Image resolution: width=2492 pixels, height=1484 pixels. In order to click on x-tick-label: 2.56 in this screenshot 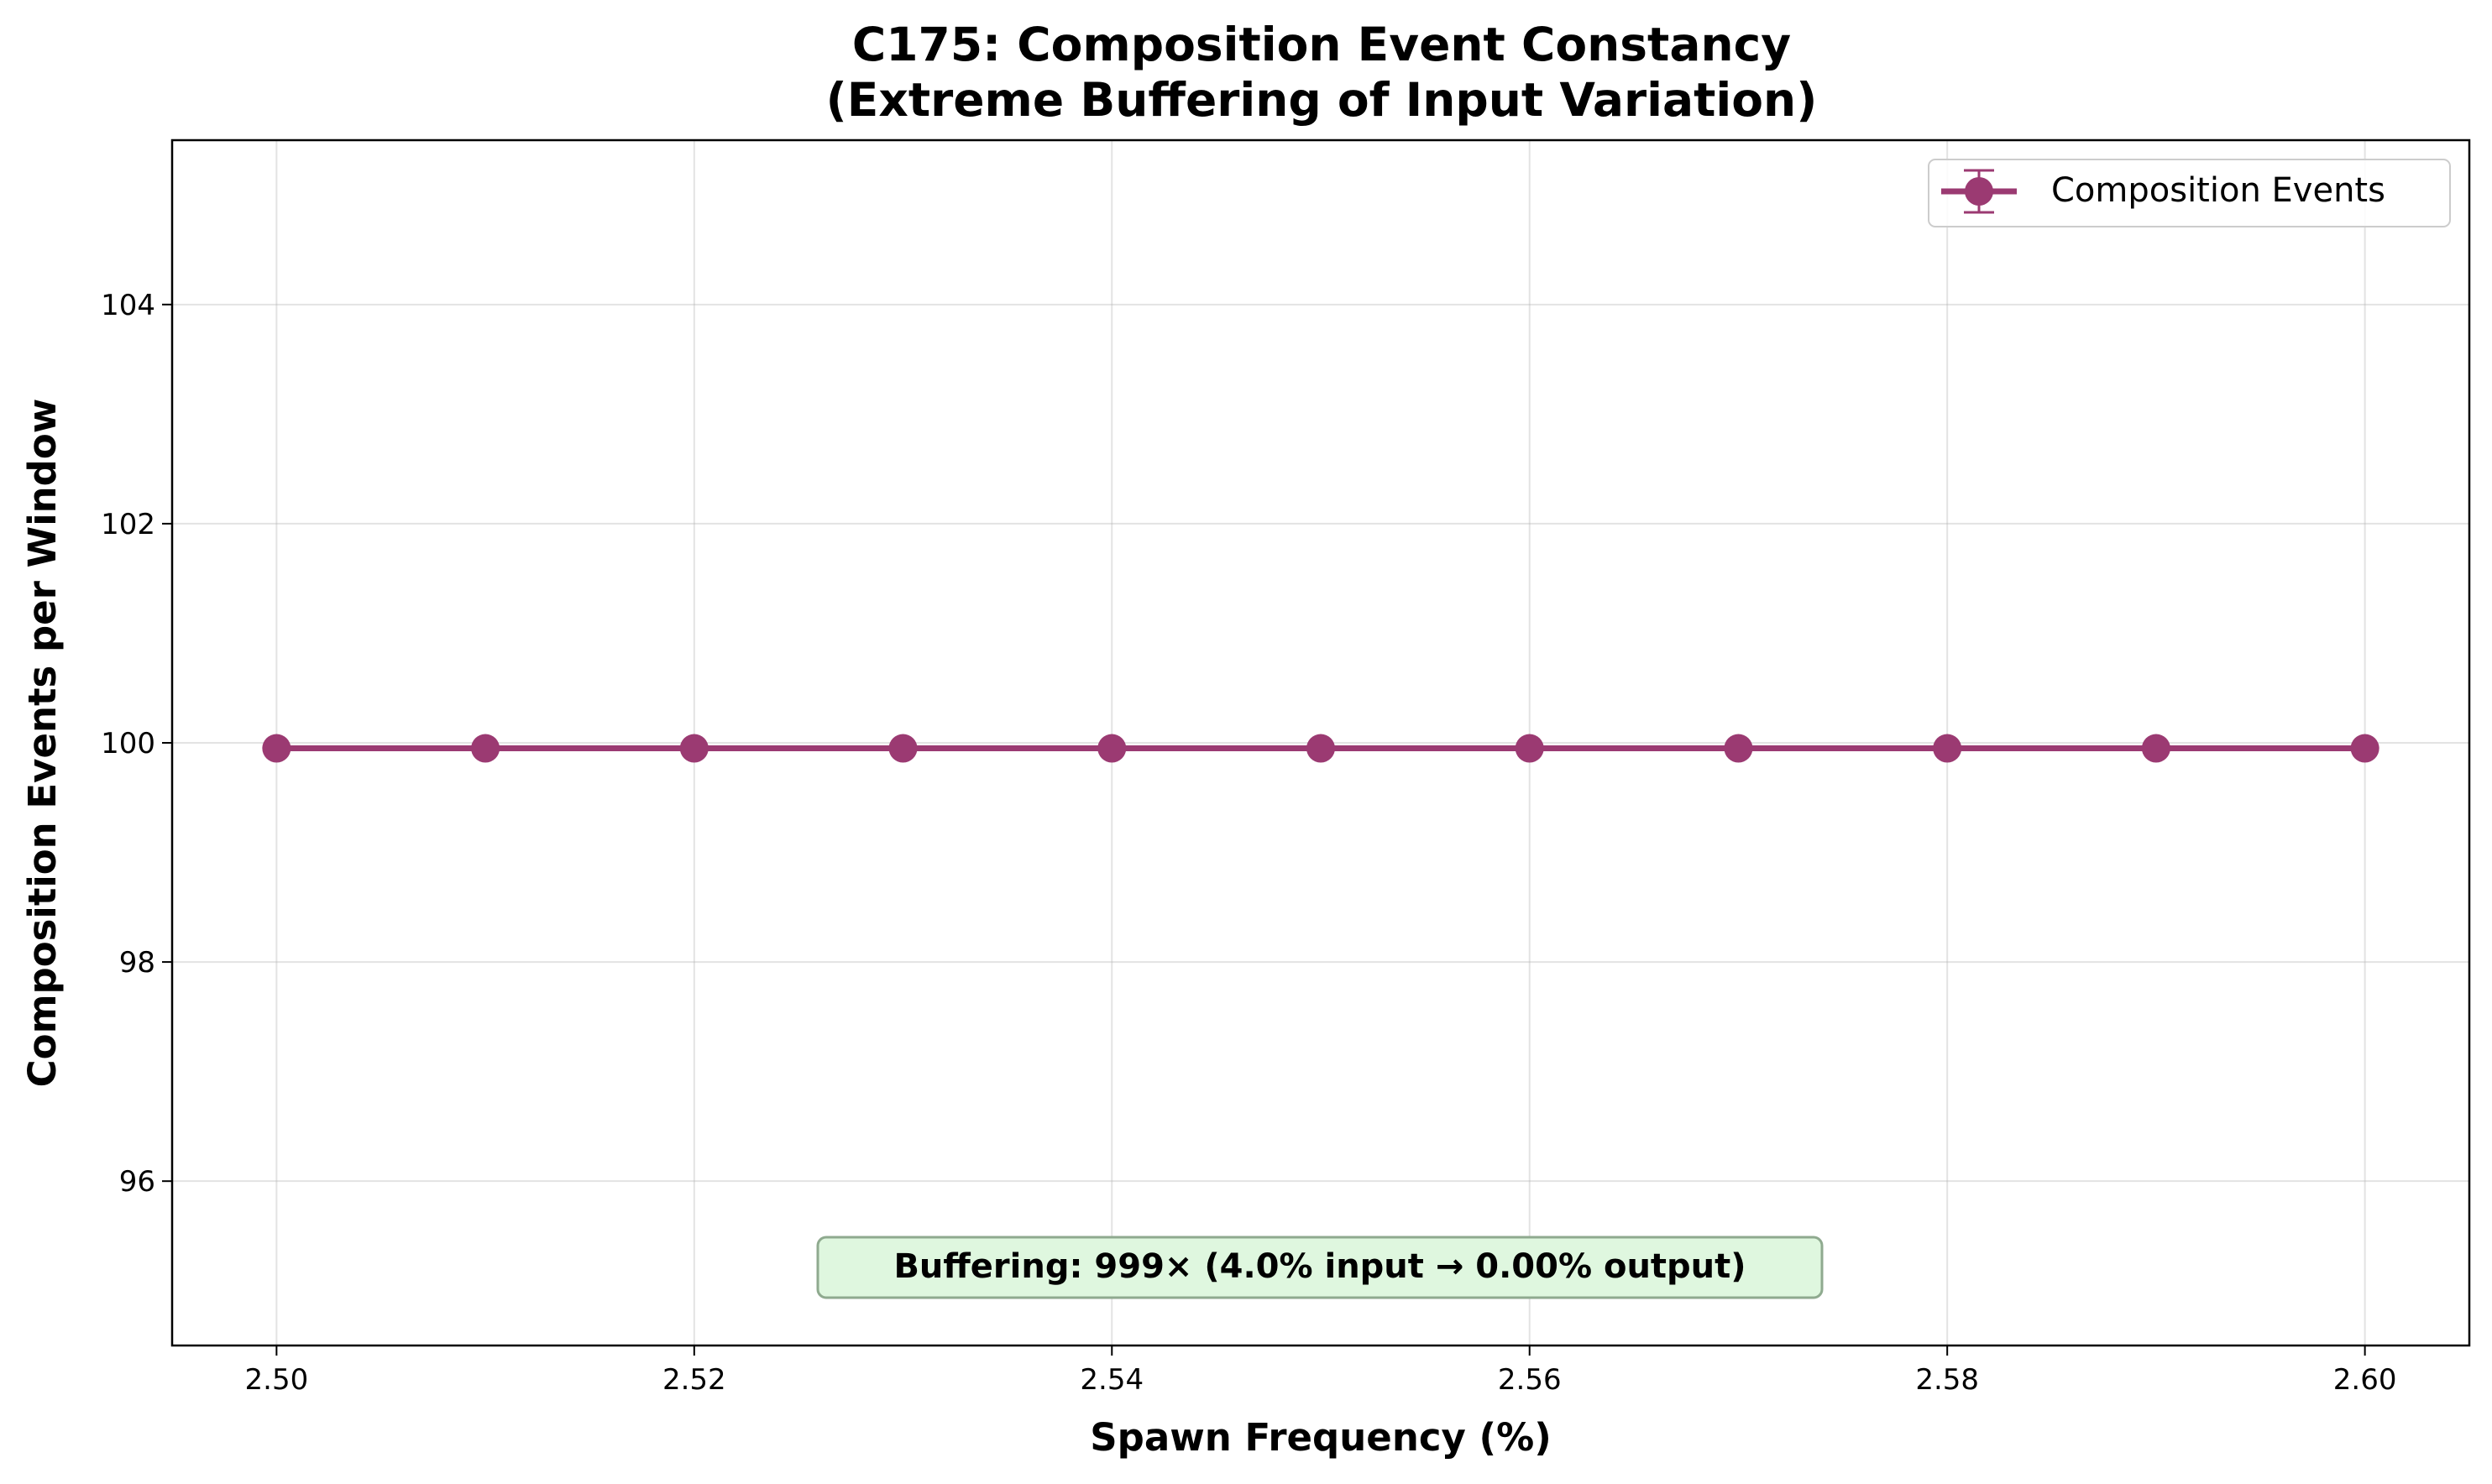, I will do `click(1530, 1380)`.